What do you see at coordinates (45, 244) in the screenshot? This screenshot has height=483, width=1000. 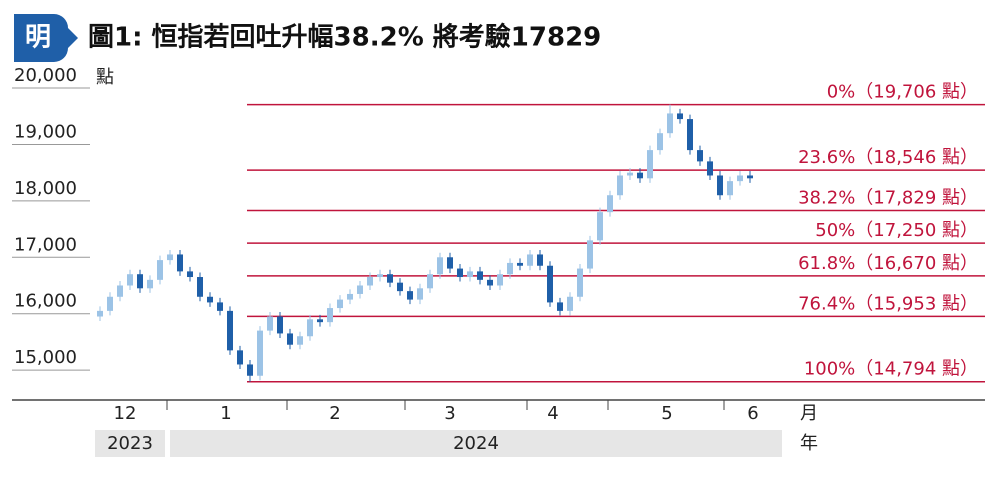 I see `y-tick-label: 17,000` at bounding box center [45, 244].